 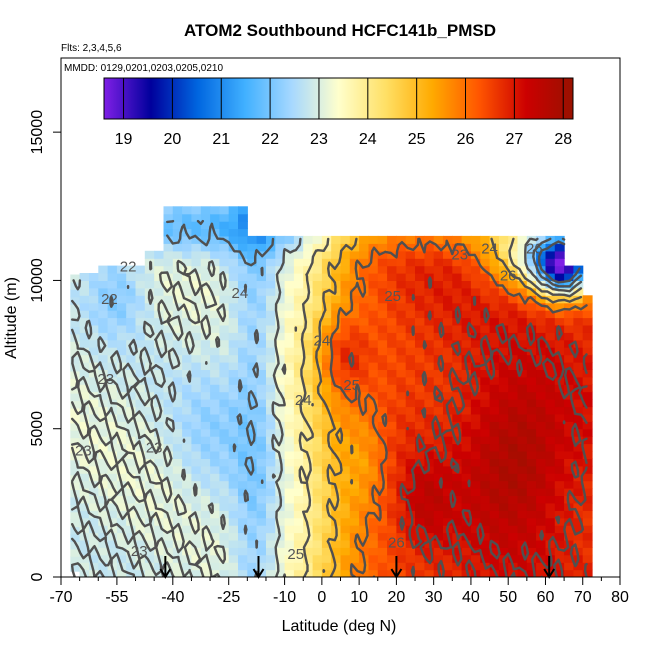 I want to click on contour-label: 23, so click(x=139, y=551).